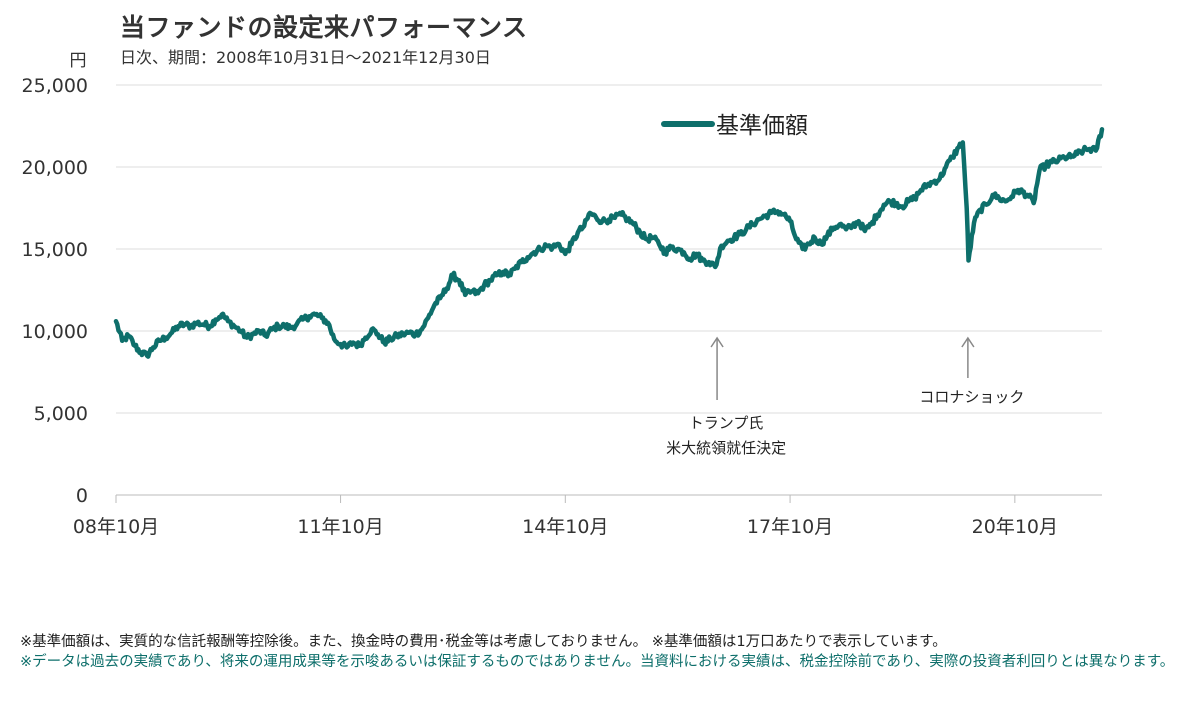 The height and width of the screenshot is (706, 1200). I want to click on x-tick-label: 14年10月, so click(565, 527).